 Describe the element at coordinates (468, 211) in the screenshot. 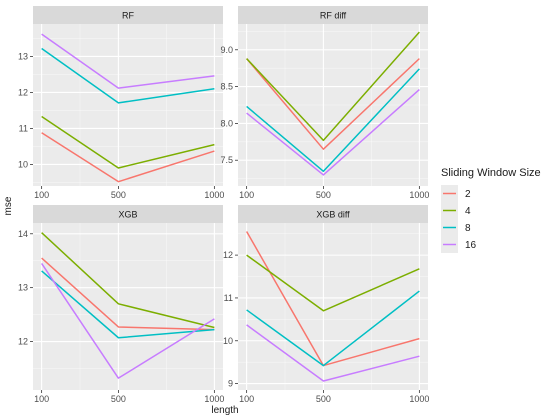

I see `legend-label: 4` at that location.